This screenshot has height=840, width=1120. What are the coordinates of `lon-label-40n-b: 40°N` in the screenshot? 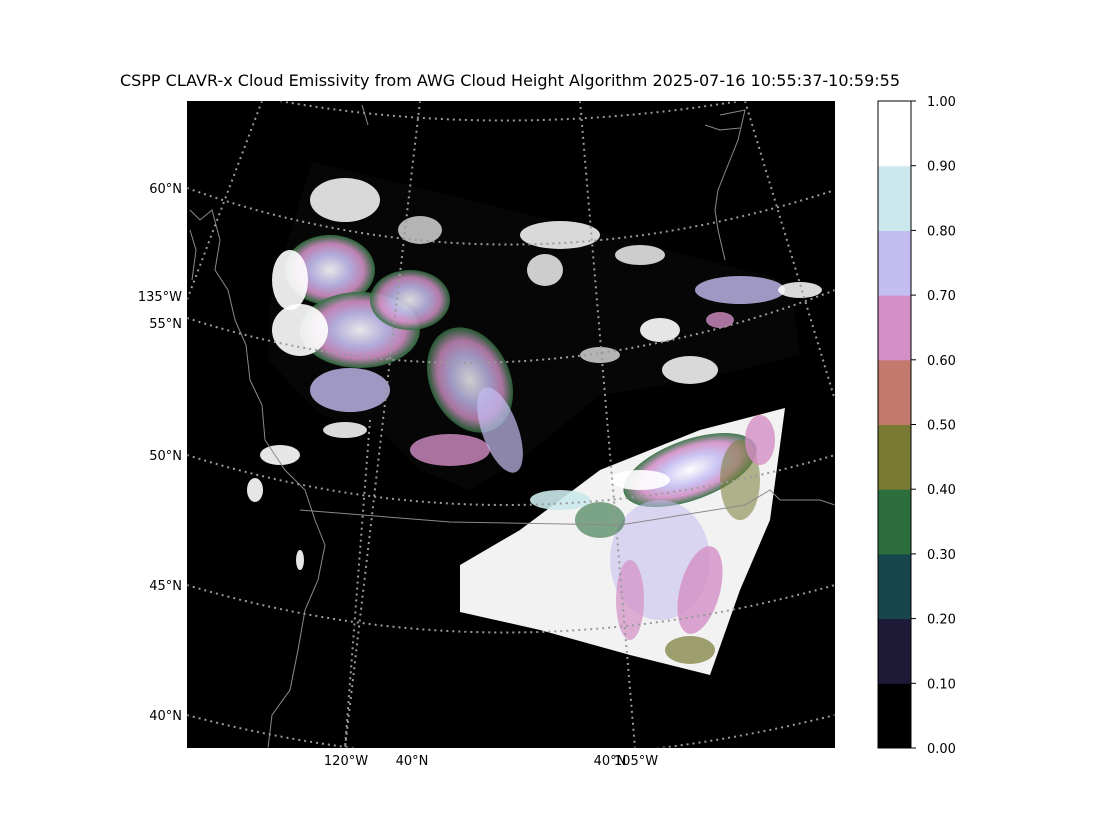 It's located at (610, 761).